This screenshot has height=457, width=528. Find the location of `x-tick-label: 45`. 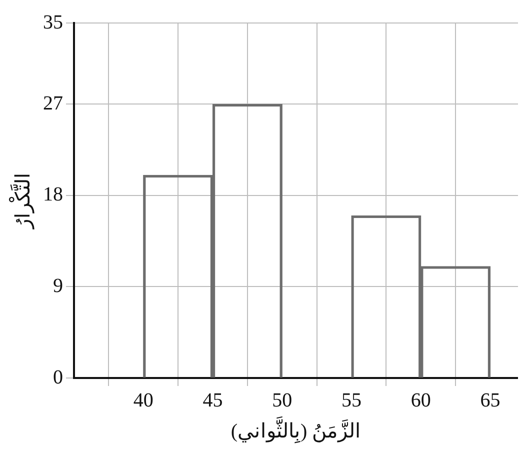

x-tick-label: 45 is located at coordinates (212, 400).